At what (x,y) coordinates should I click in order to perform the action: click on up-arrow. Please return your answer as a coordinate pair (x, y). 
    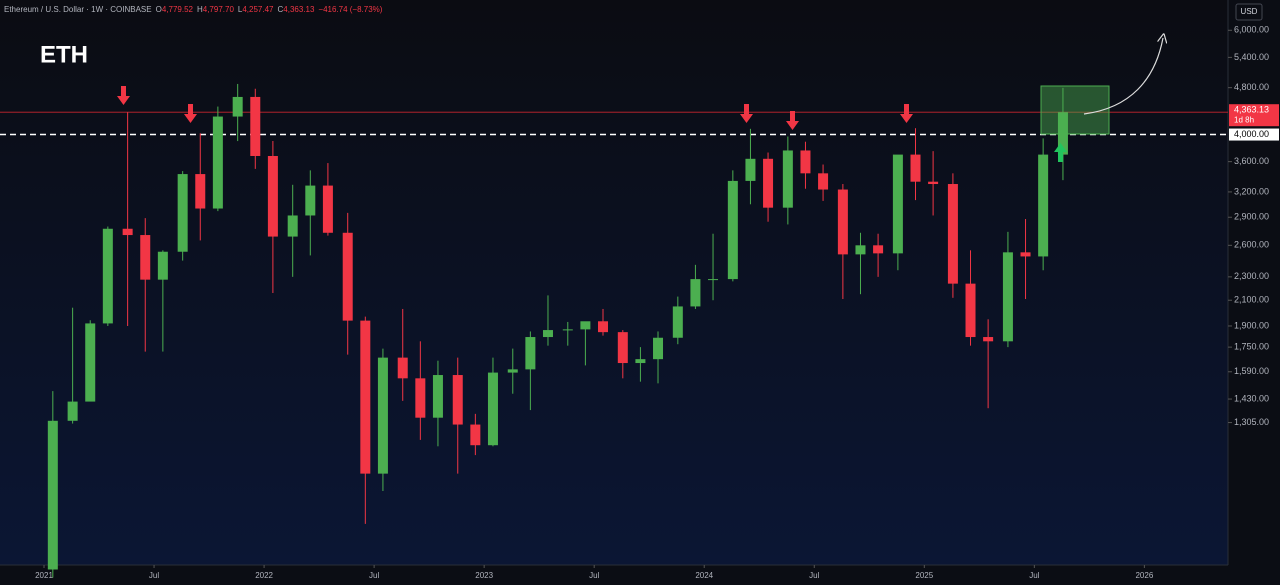
    Looking at the image, I should click on (1060, 152).